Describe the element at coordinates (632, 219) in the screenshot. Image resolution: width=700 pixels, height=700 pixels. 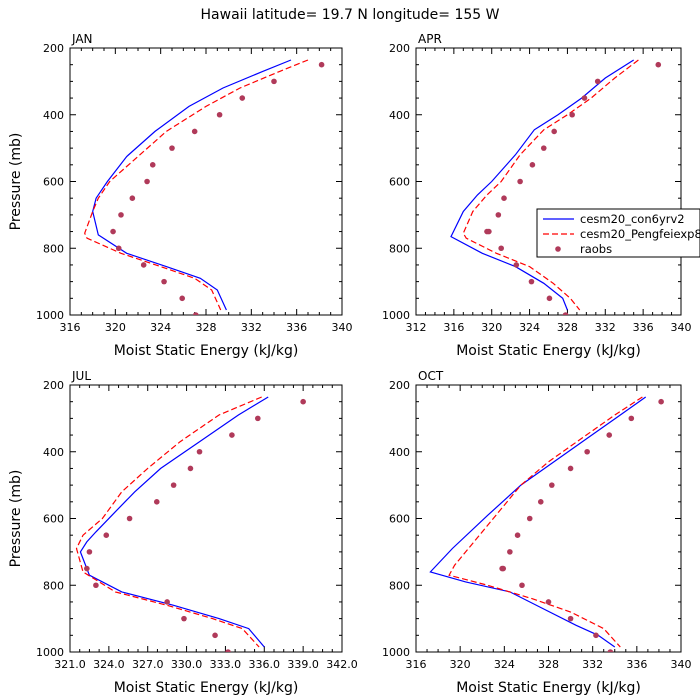
I see `legend-label: cesm20_con6yrv2` at that location.